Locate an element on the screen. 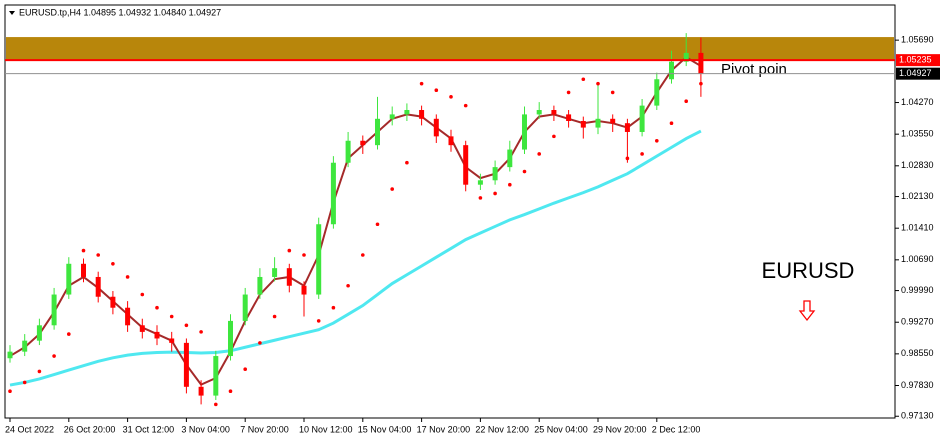  x-tick-label: 17 Nov 20:00 is located at coordinates (444, 429).